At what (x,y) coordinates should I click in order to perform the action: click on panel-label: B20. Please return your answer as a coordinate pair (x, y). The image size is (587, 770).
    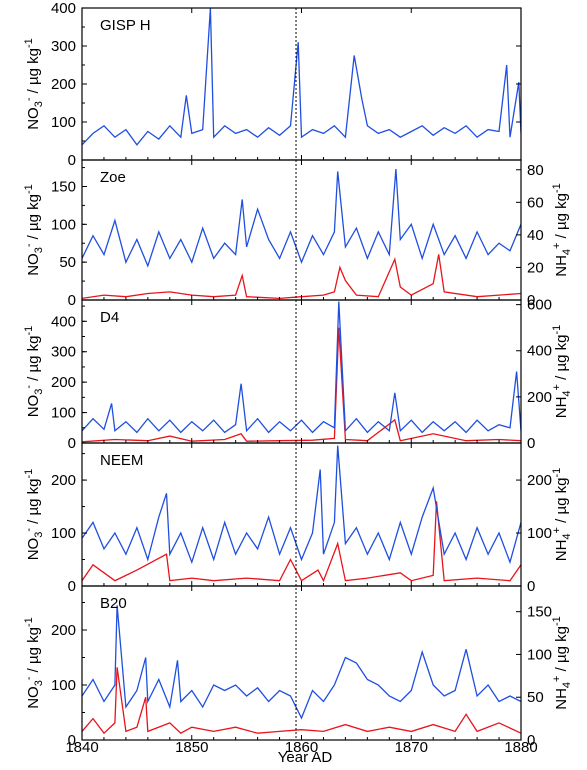
    Looking at the image, I should click on (113, 603).